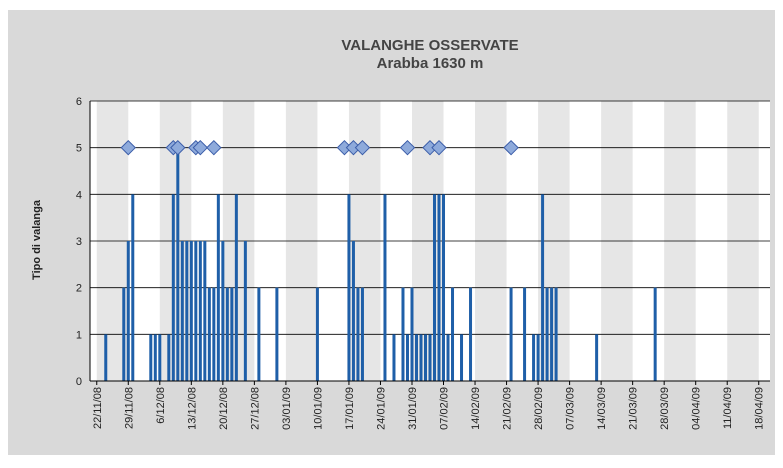 This screenshot has height=468, width=783. I want to click on x-tick-label: 24/01/09, so click(381, 408).